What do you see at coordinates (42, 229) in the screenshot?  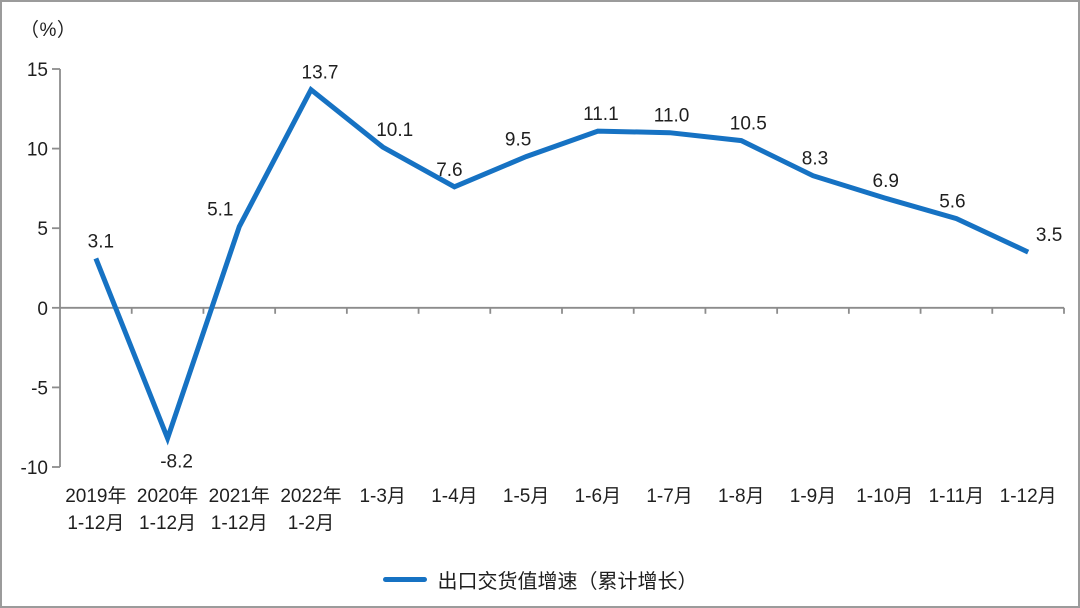 I see `y-axis-tick-label: 5` at bounding box center [42, 229].